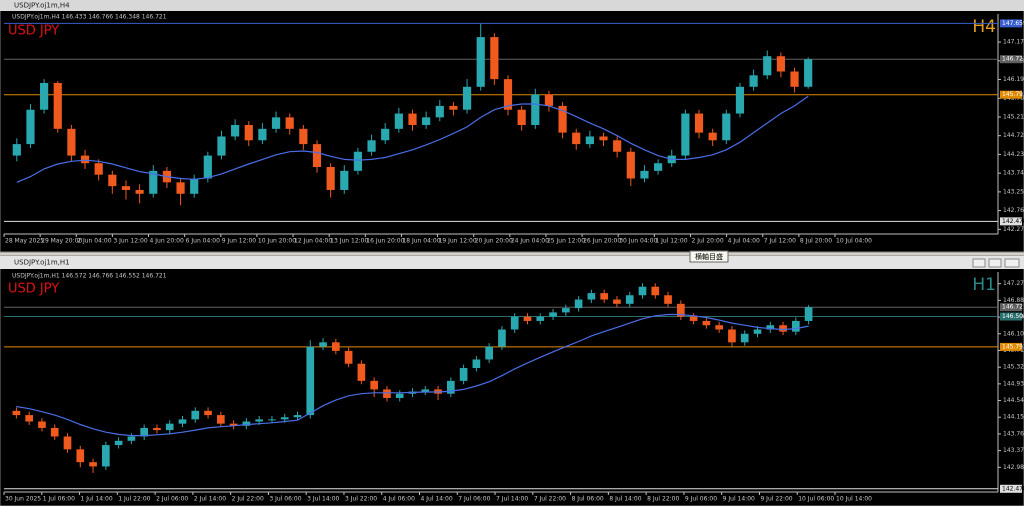  Describe the element at coordinates (530, 241) in the screenshot. I see `x-tick-label: 24 Jun 04:00` at that location.